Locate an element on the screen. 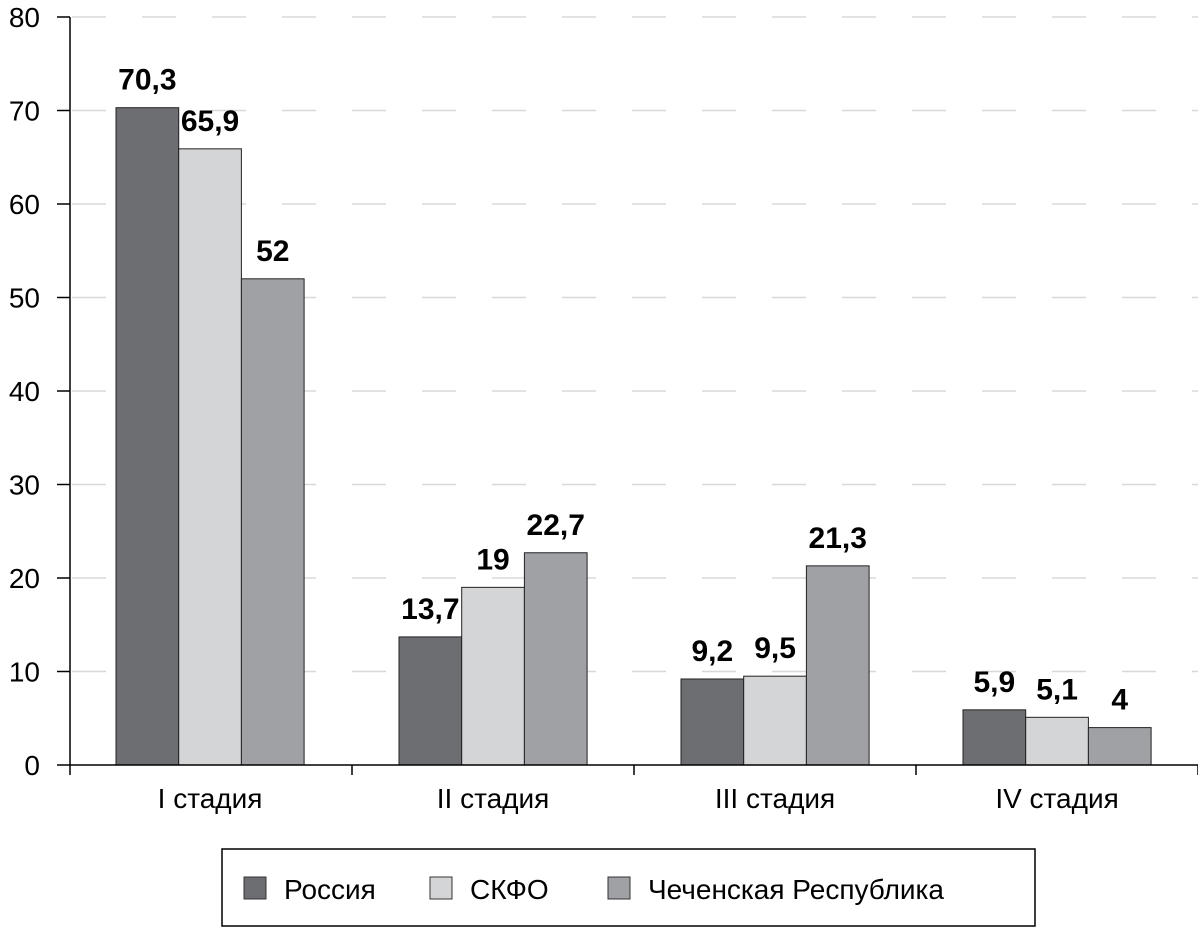 This screenshot has height=935, width=1198. data-label: 52 is located at coordinates (272, 251).